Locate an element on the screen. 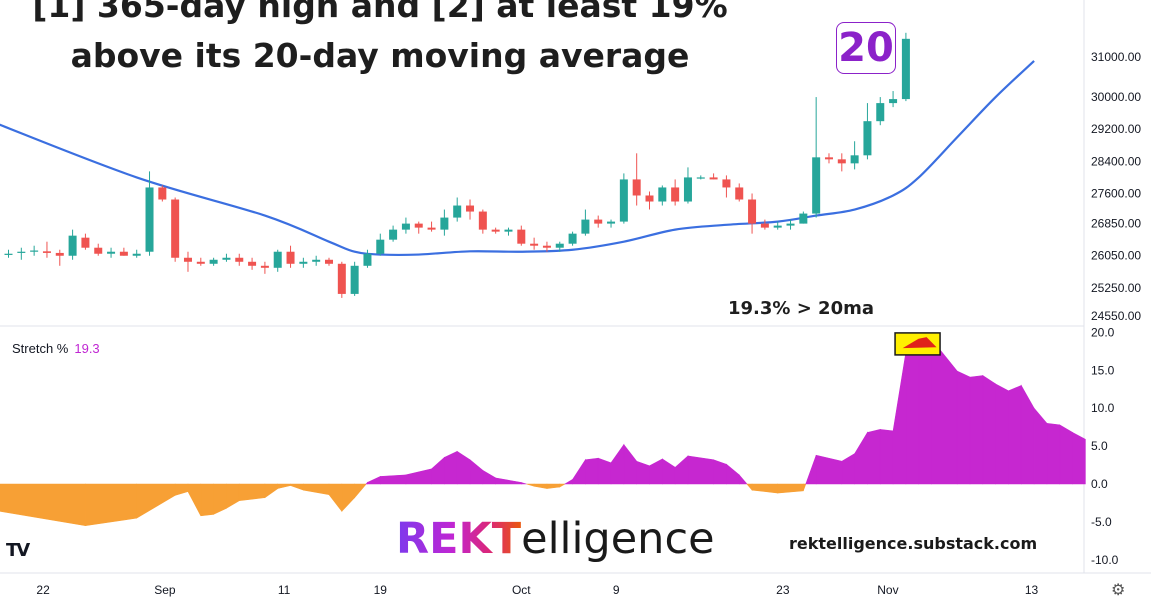  time-tick-label: 13 is located at coordinates (1032, 590).